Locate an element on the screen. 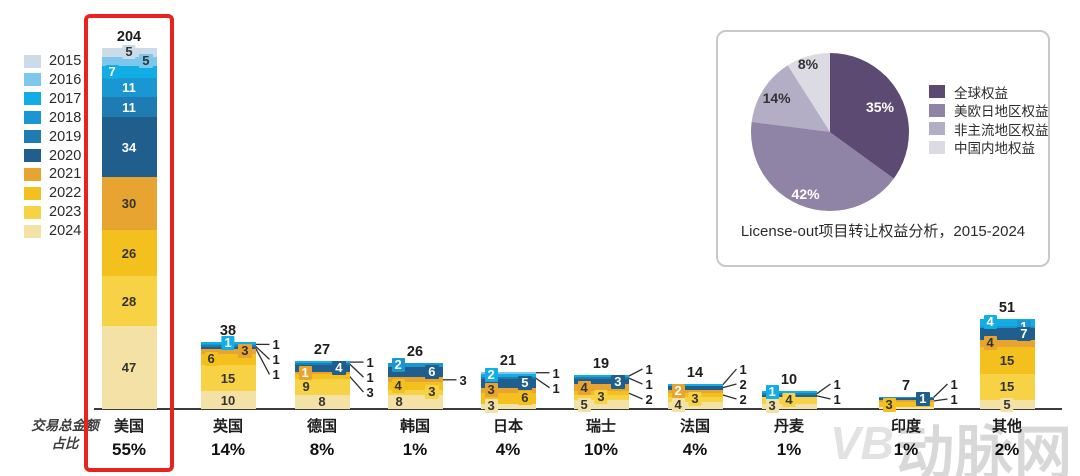  axis-caption-line2: 占比 is located at coordinates (65, 444).